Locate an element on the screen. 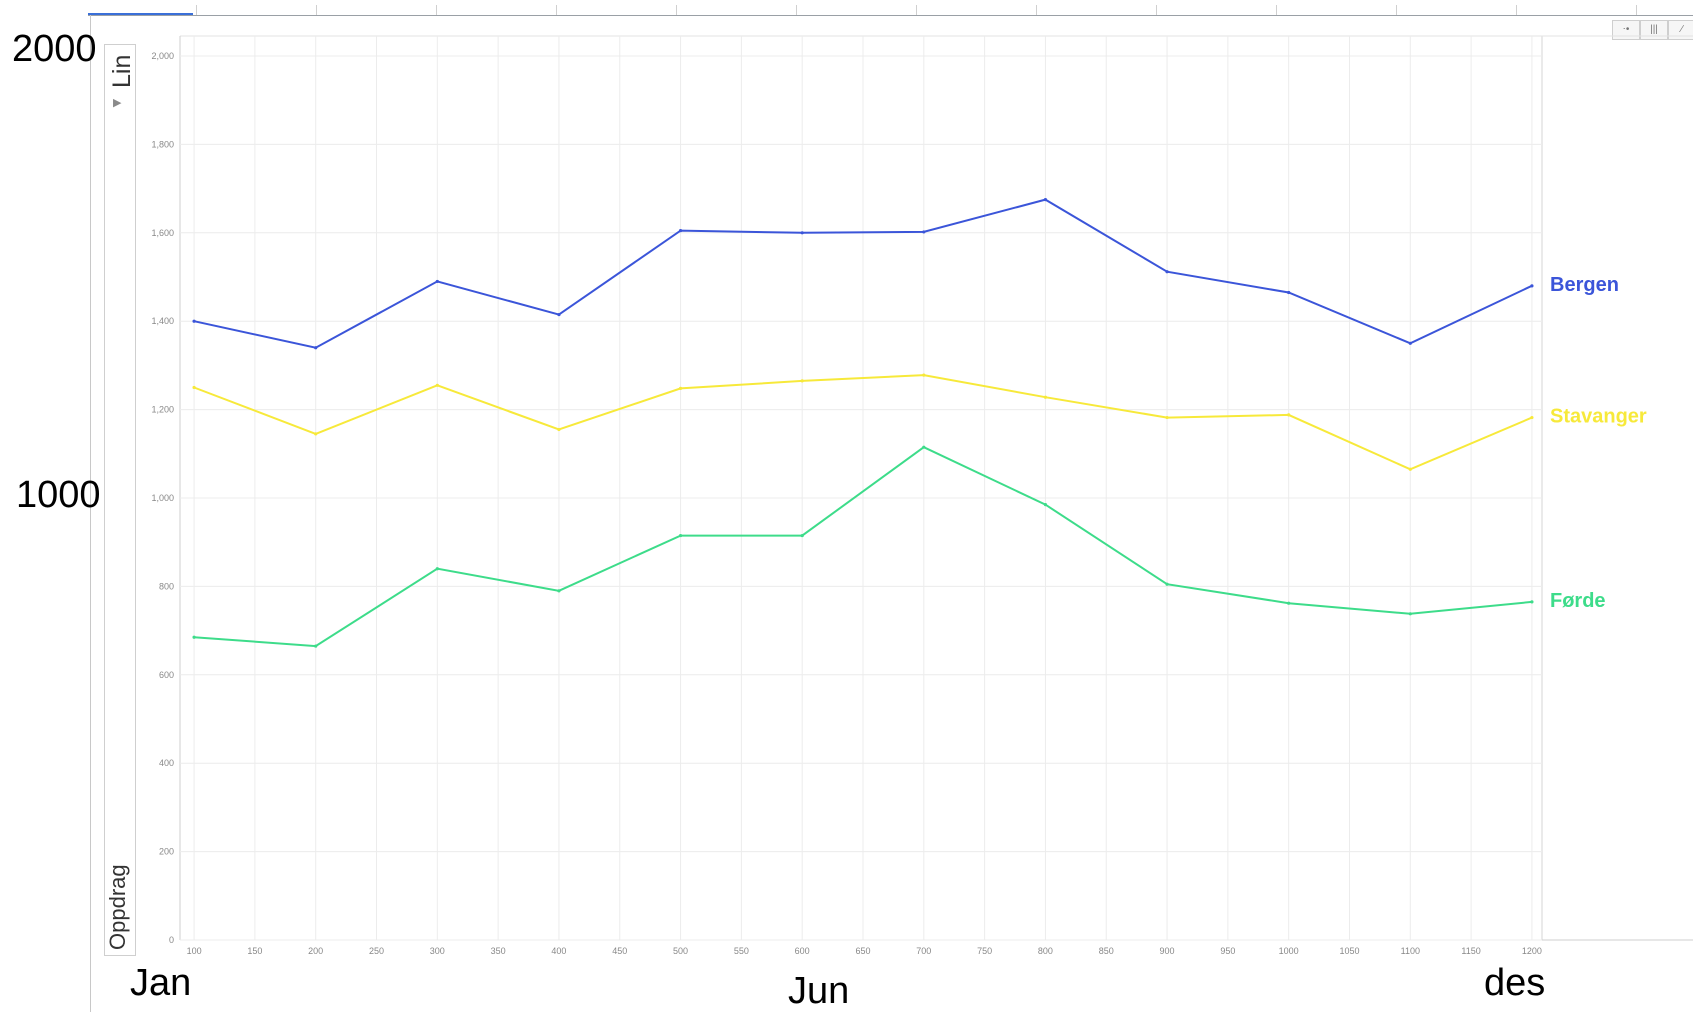  x-tick-label: 1050 is located at coordinates (1349, 951).